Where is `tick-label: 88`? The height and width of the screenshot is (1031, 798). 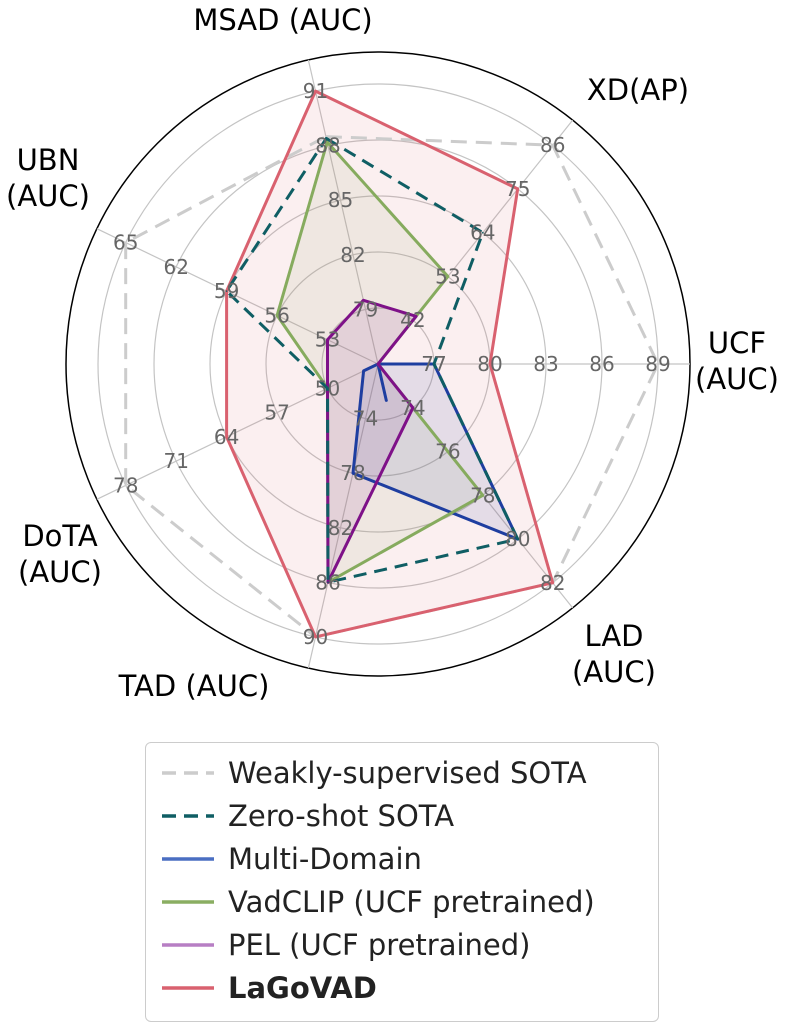
tick-label: 88 is located at coordinates (327, 146).